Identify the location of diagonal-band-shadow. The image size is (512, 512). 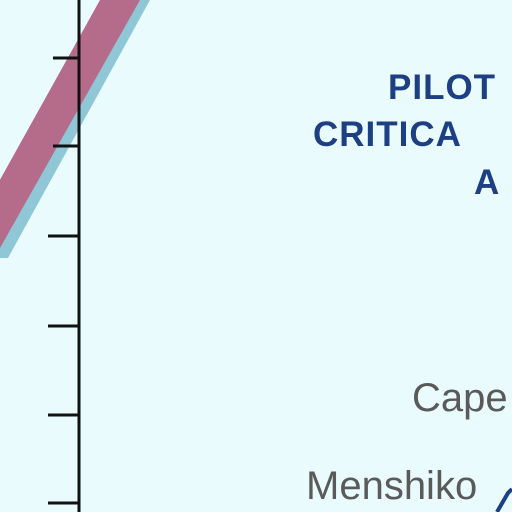
(75, 129).